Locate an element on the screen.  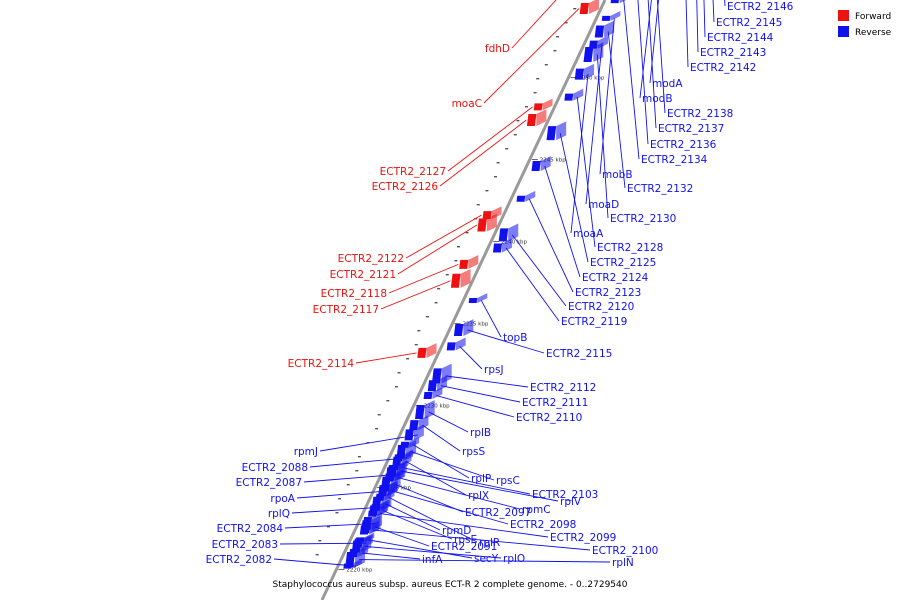
gene-ectr2-2087 is located at coordinates (395, 472).